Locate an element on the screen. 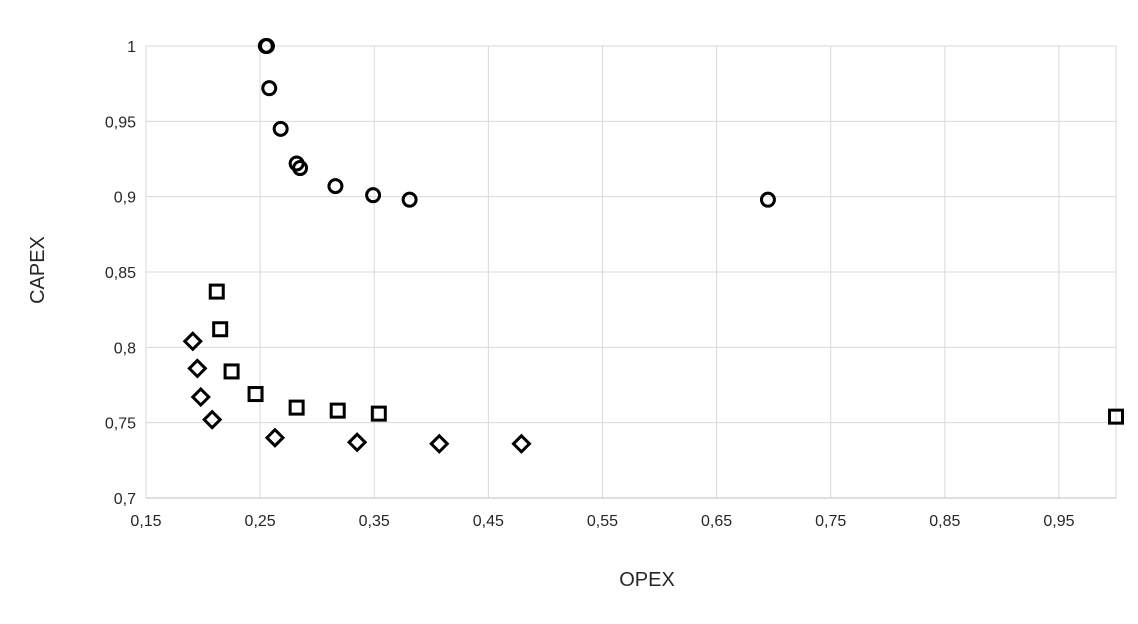  x-tick-label: 0,85 is located at coordinates (944, 521).